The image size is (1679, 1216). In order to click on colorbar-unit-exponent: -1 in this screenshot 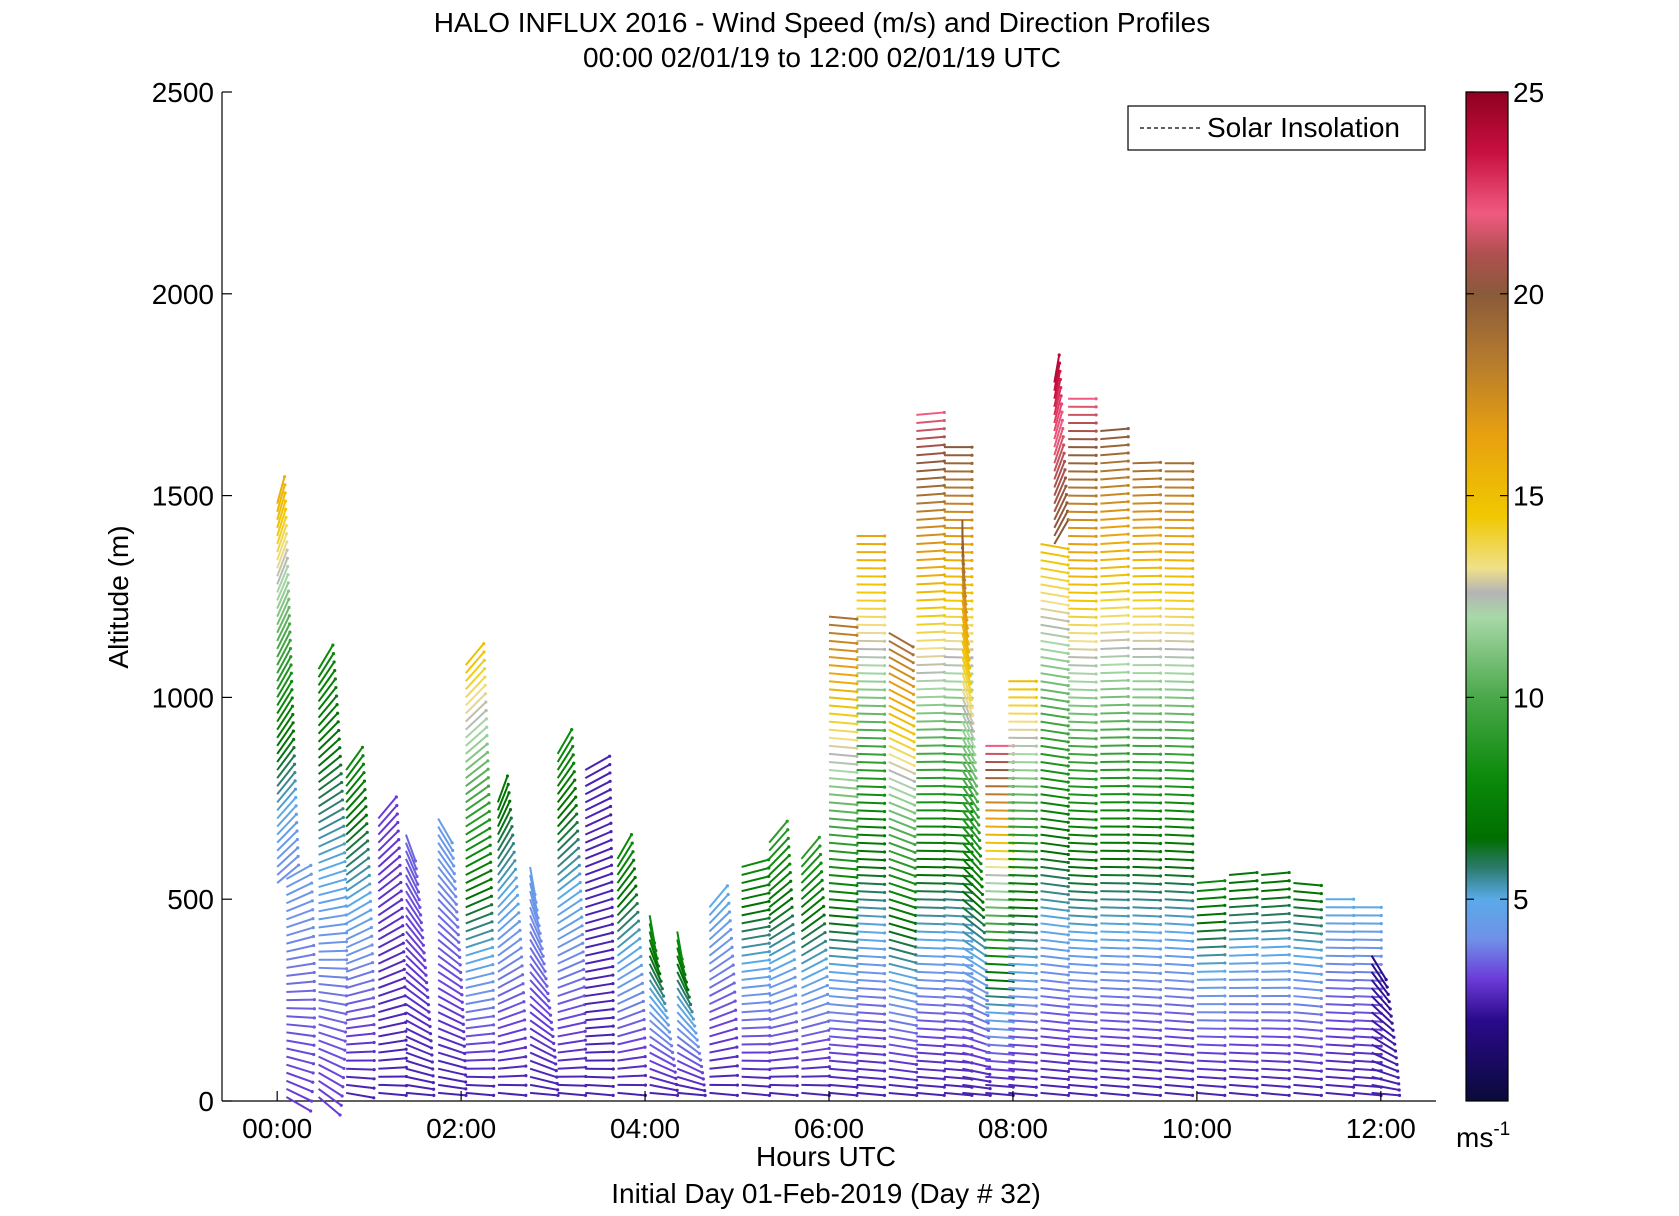, I will do `click(1501, 1129)`.